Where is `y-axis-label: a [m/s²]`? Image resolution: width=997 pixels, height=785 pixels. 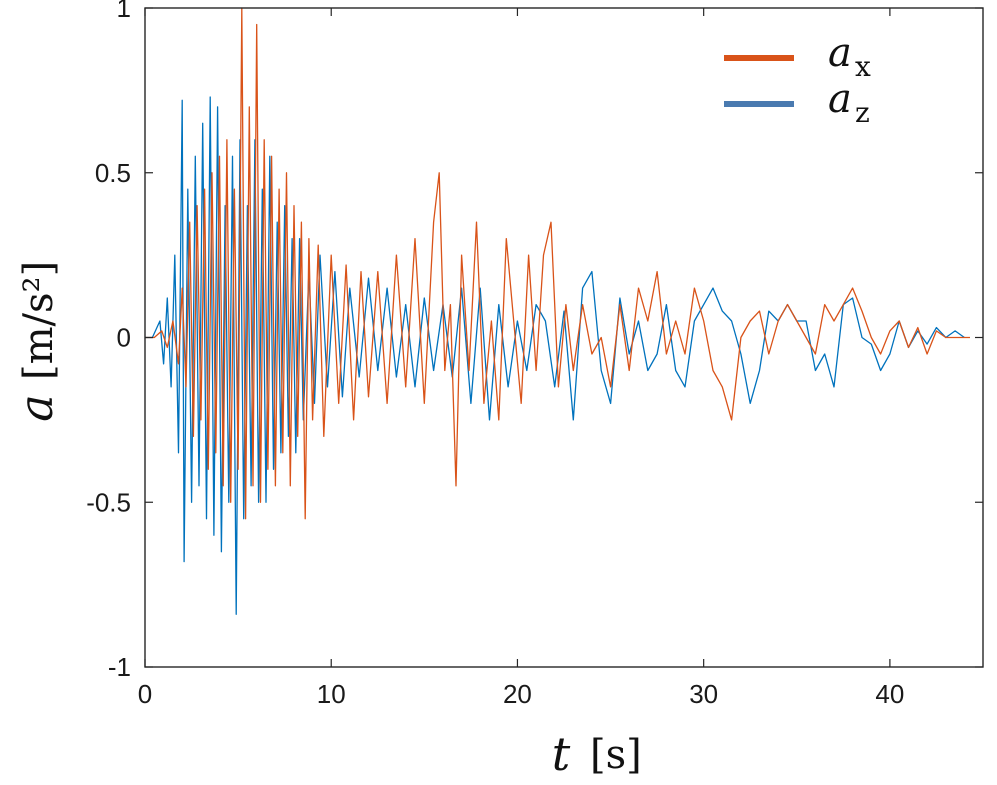 y-axis-label: a [m/s²] is located at coordinates (36, 341).